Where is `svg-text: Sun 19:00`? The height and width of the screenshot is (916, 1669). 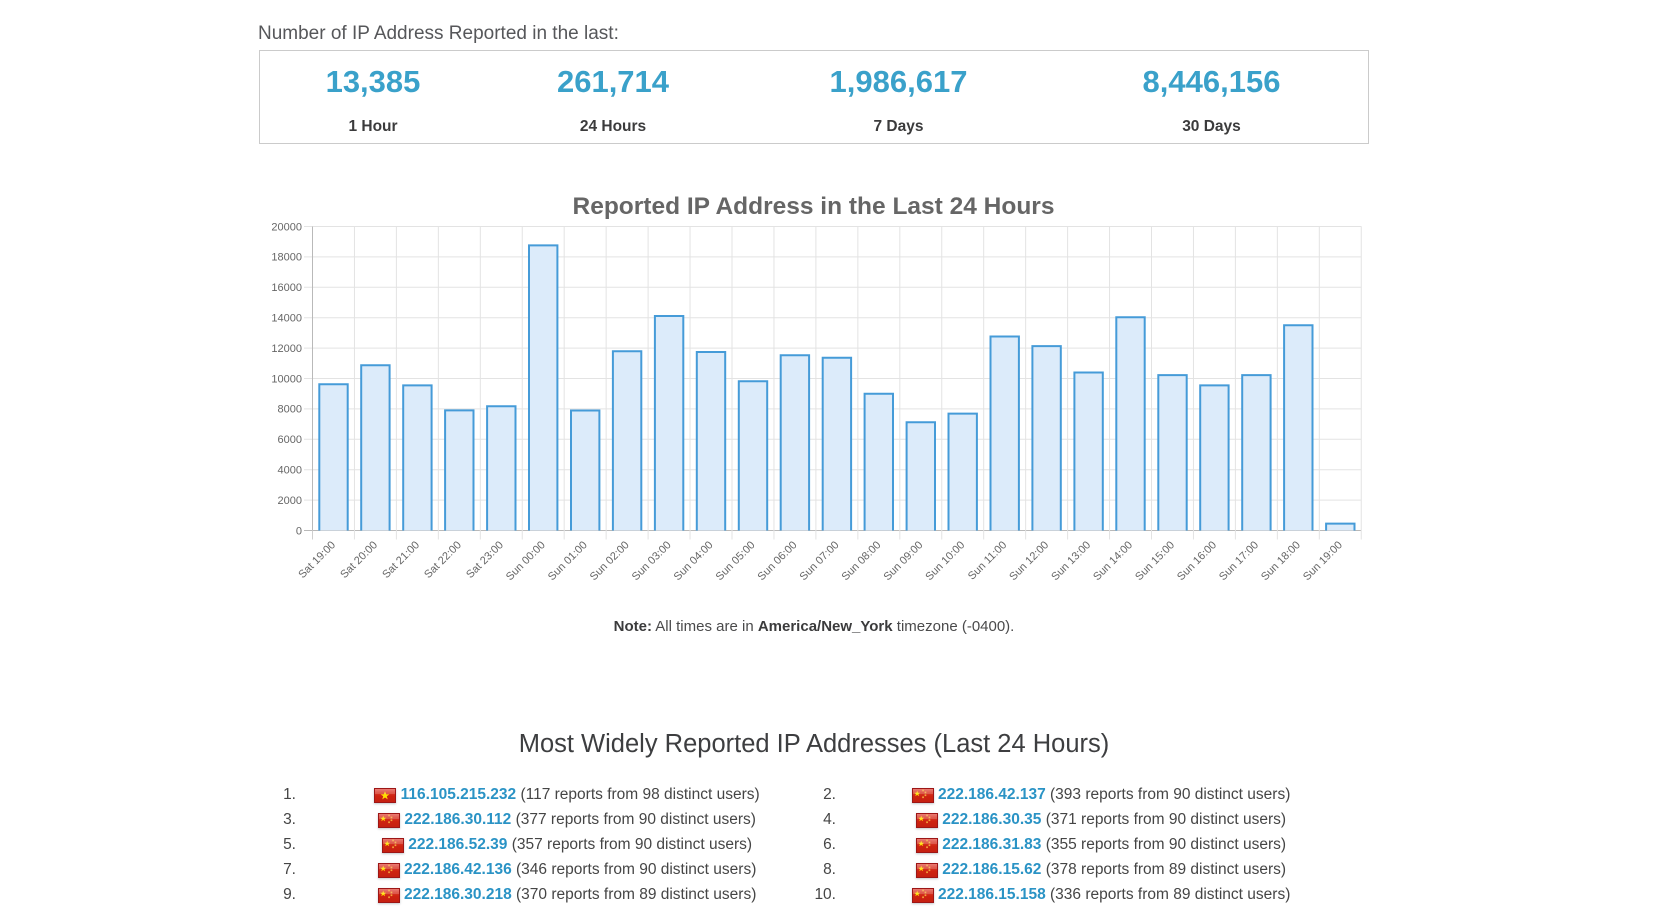 svg-text: Sun 19:00 is located at coordinates (1323, 561).